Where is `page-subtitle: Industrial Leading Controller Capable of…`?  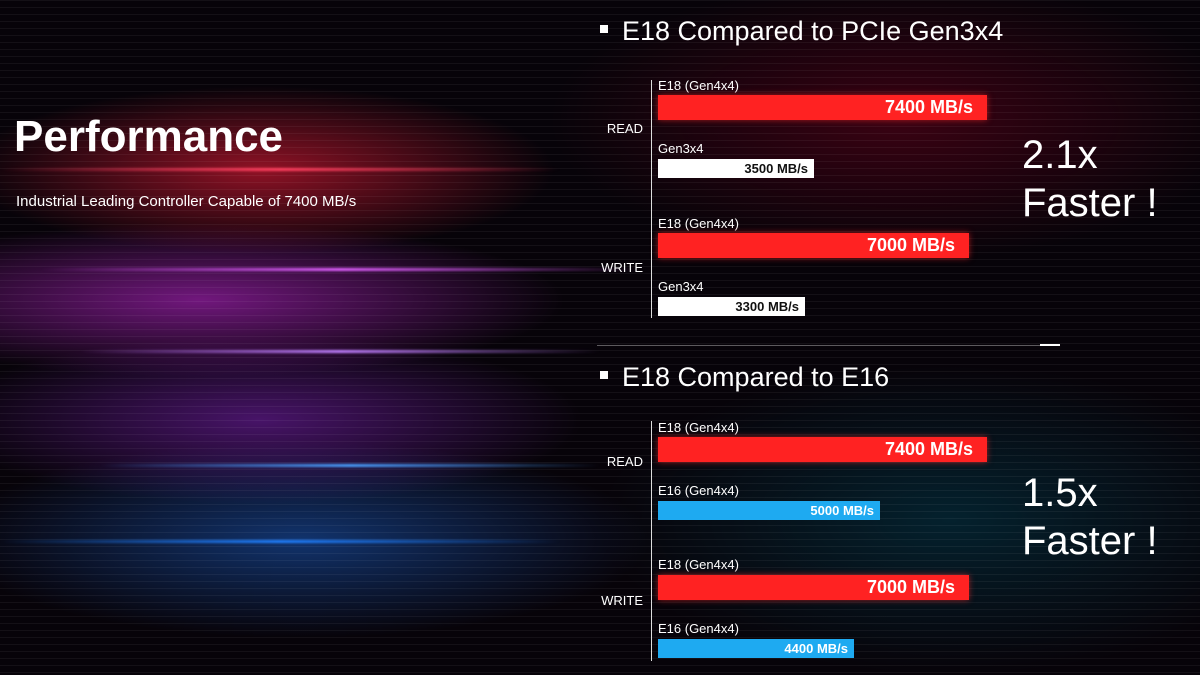
page-subtitle: Industrial Leading Controller Capable of… is located at coordinates (186, 201).